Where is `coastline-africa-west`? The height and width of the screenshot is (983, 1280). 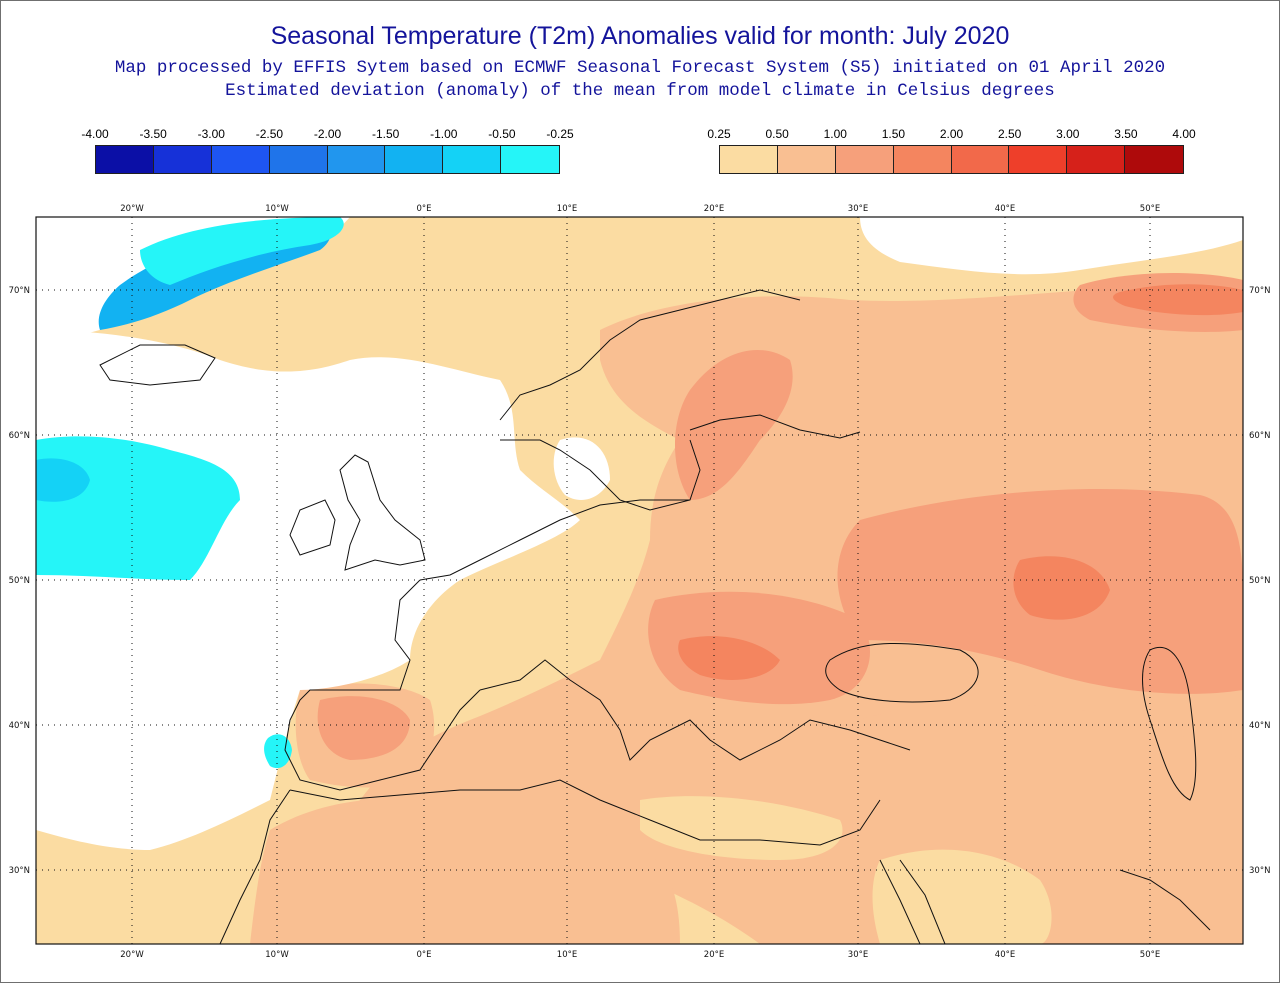 coastline-africa-west is located at coordinates (255, 866).